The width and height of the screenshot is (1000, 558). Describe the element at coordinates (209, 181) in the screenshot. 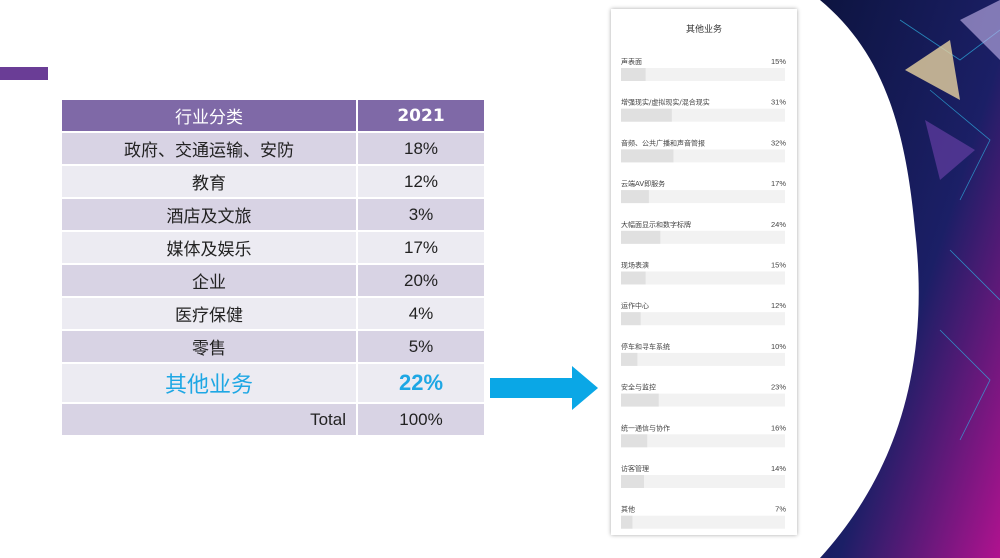

I see `row-category: 教育` at that location.